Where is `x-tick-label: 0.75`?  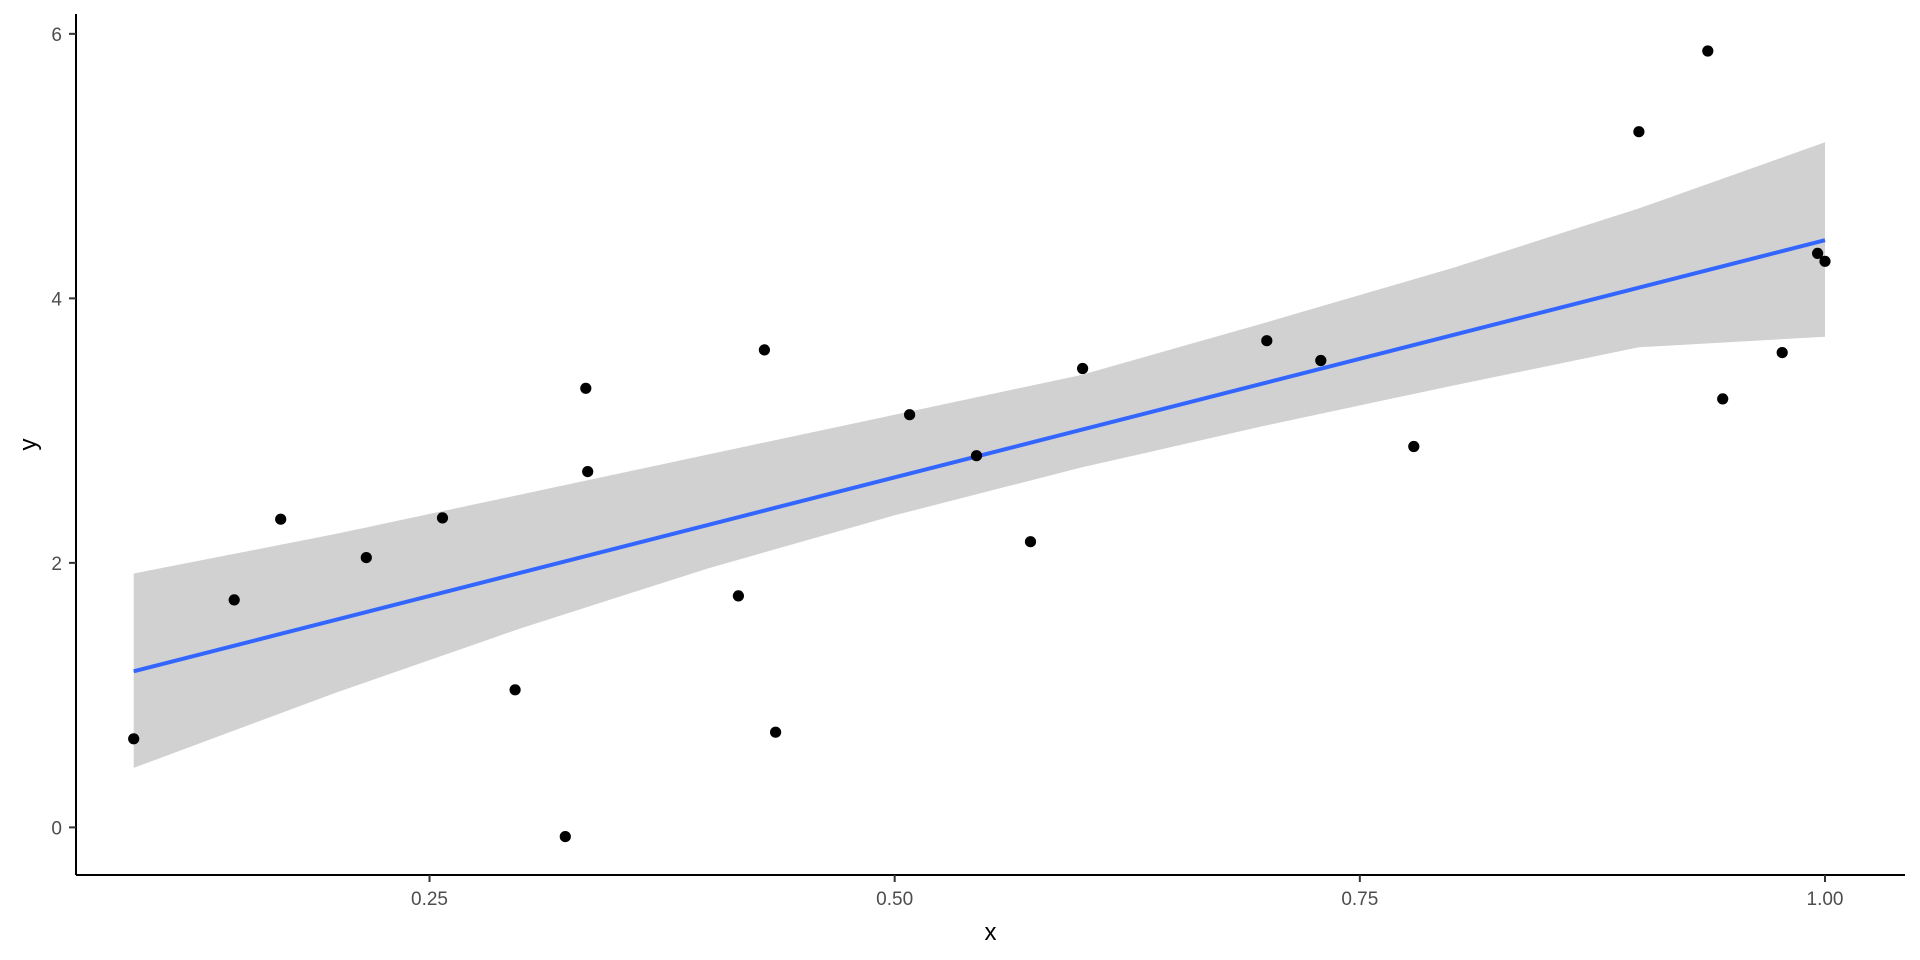
x-tick-label: 0.75 is located at coordinates (1359, 899).